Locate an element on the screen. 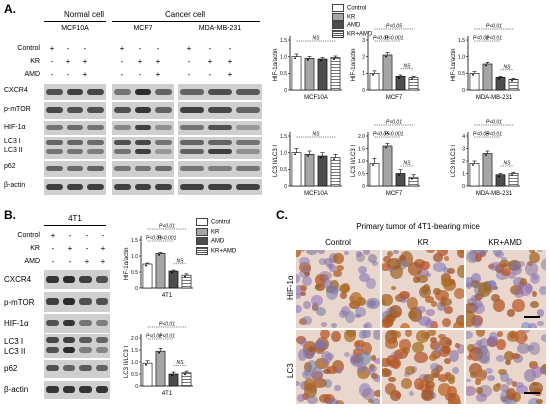 Image resolution: width=550 pixels, height=408 pixels. a-hif-mcf10a-ylabel: HIF-1α/actin is located at coordinates (276, 65).